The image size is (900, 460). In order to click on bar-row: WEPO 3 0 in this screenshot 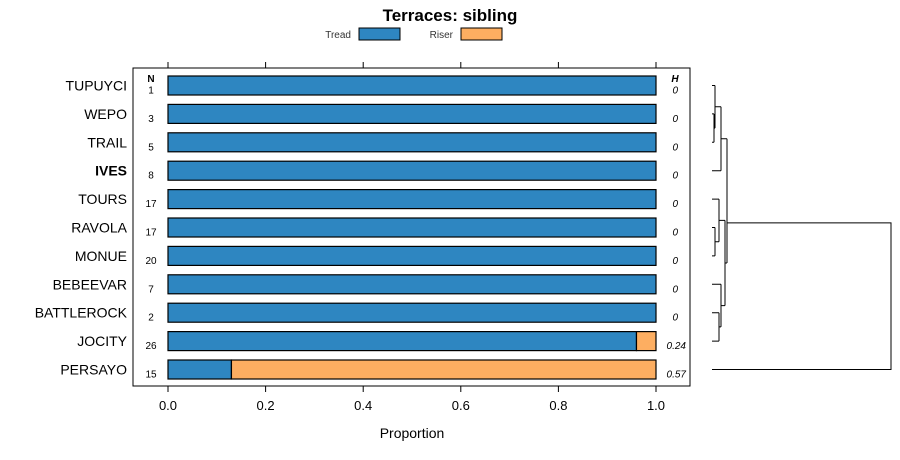, I will do `click(381, 114)`.